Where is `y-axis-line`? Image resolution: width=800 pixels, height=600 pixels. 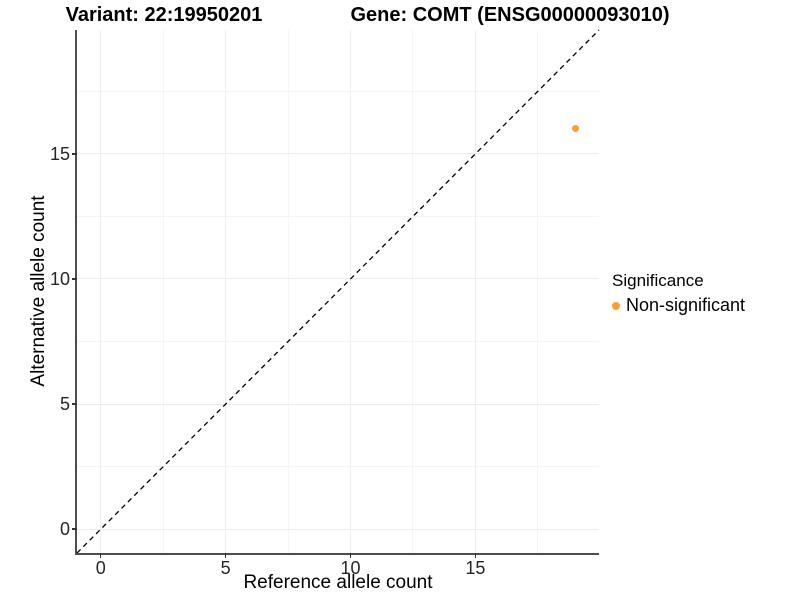 y-axis-line is located at coordinates (76, 292).